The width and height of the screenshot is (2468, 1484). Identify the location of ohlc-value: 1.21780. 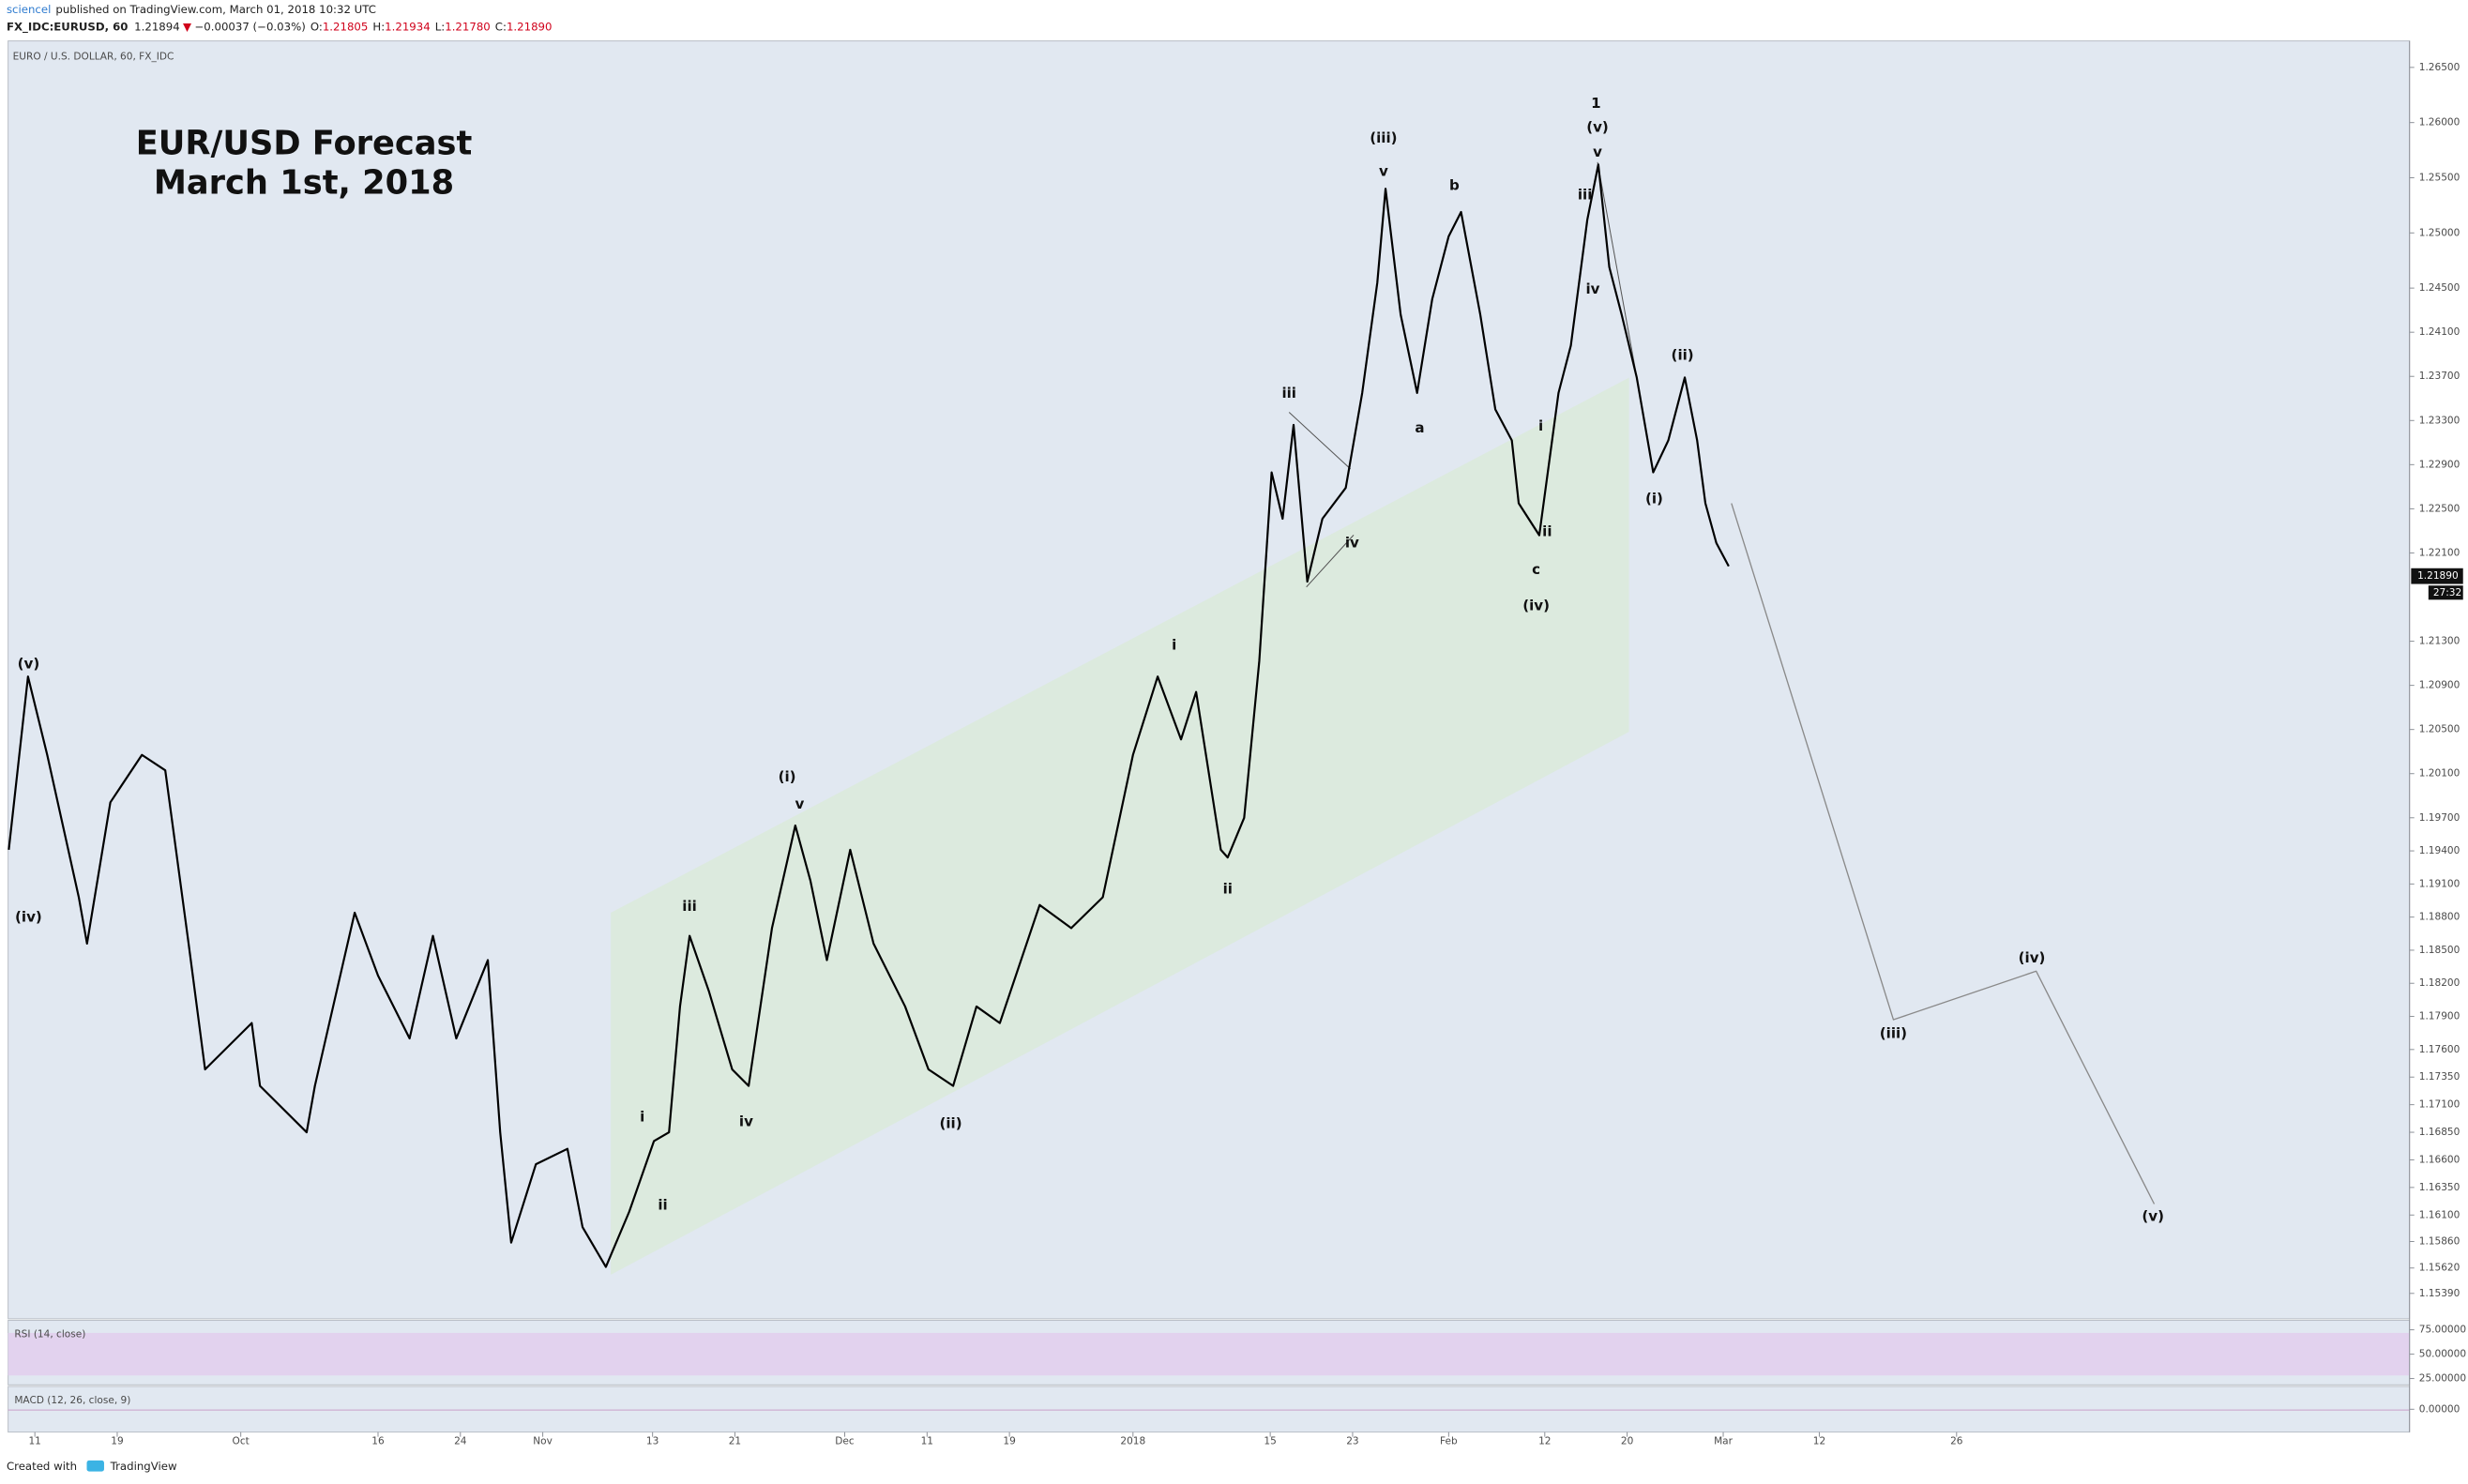
(468, 27).